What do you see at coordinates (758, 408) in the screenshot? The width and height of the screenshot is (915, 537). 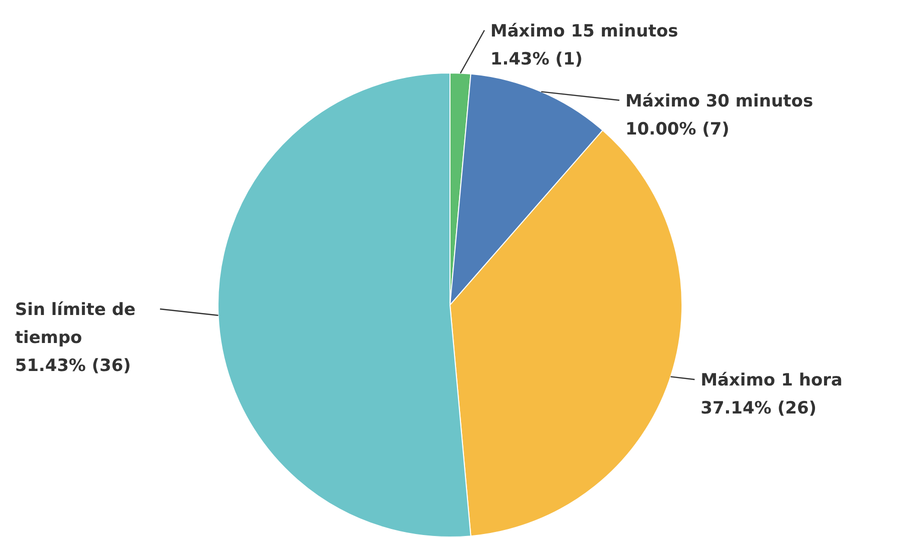 I see `data-label: 37.14% (26)` at bounding box center [758, 408].